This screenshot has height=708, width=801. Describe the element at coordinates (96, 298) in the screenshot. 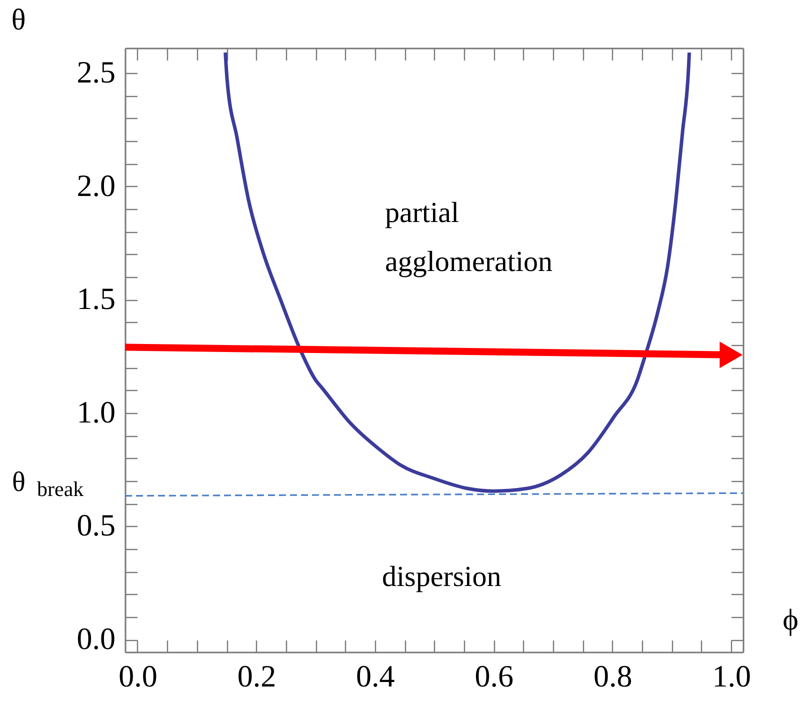

I see `y-tick-label: 1.5` at that location.